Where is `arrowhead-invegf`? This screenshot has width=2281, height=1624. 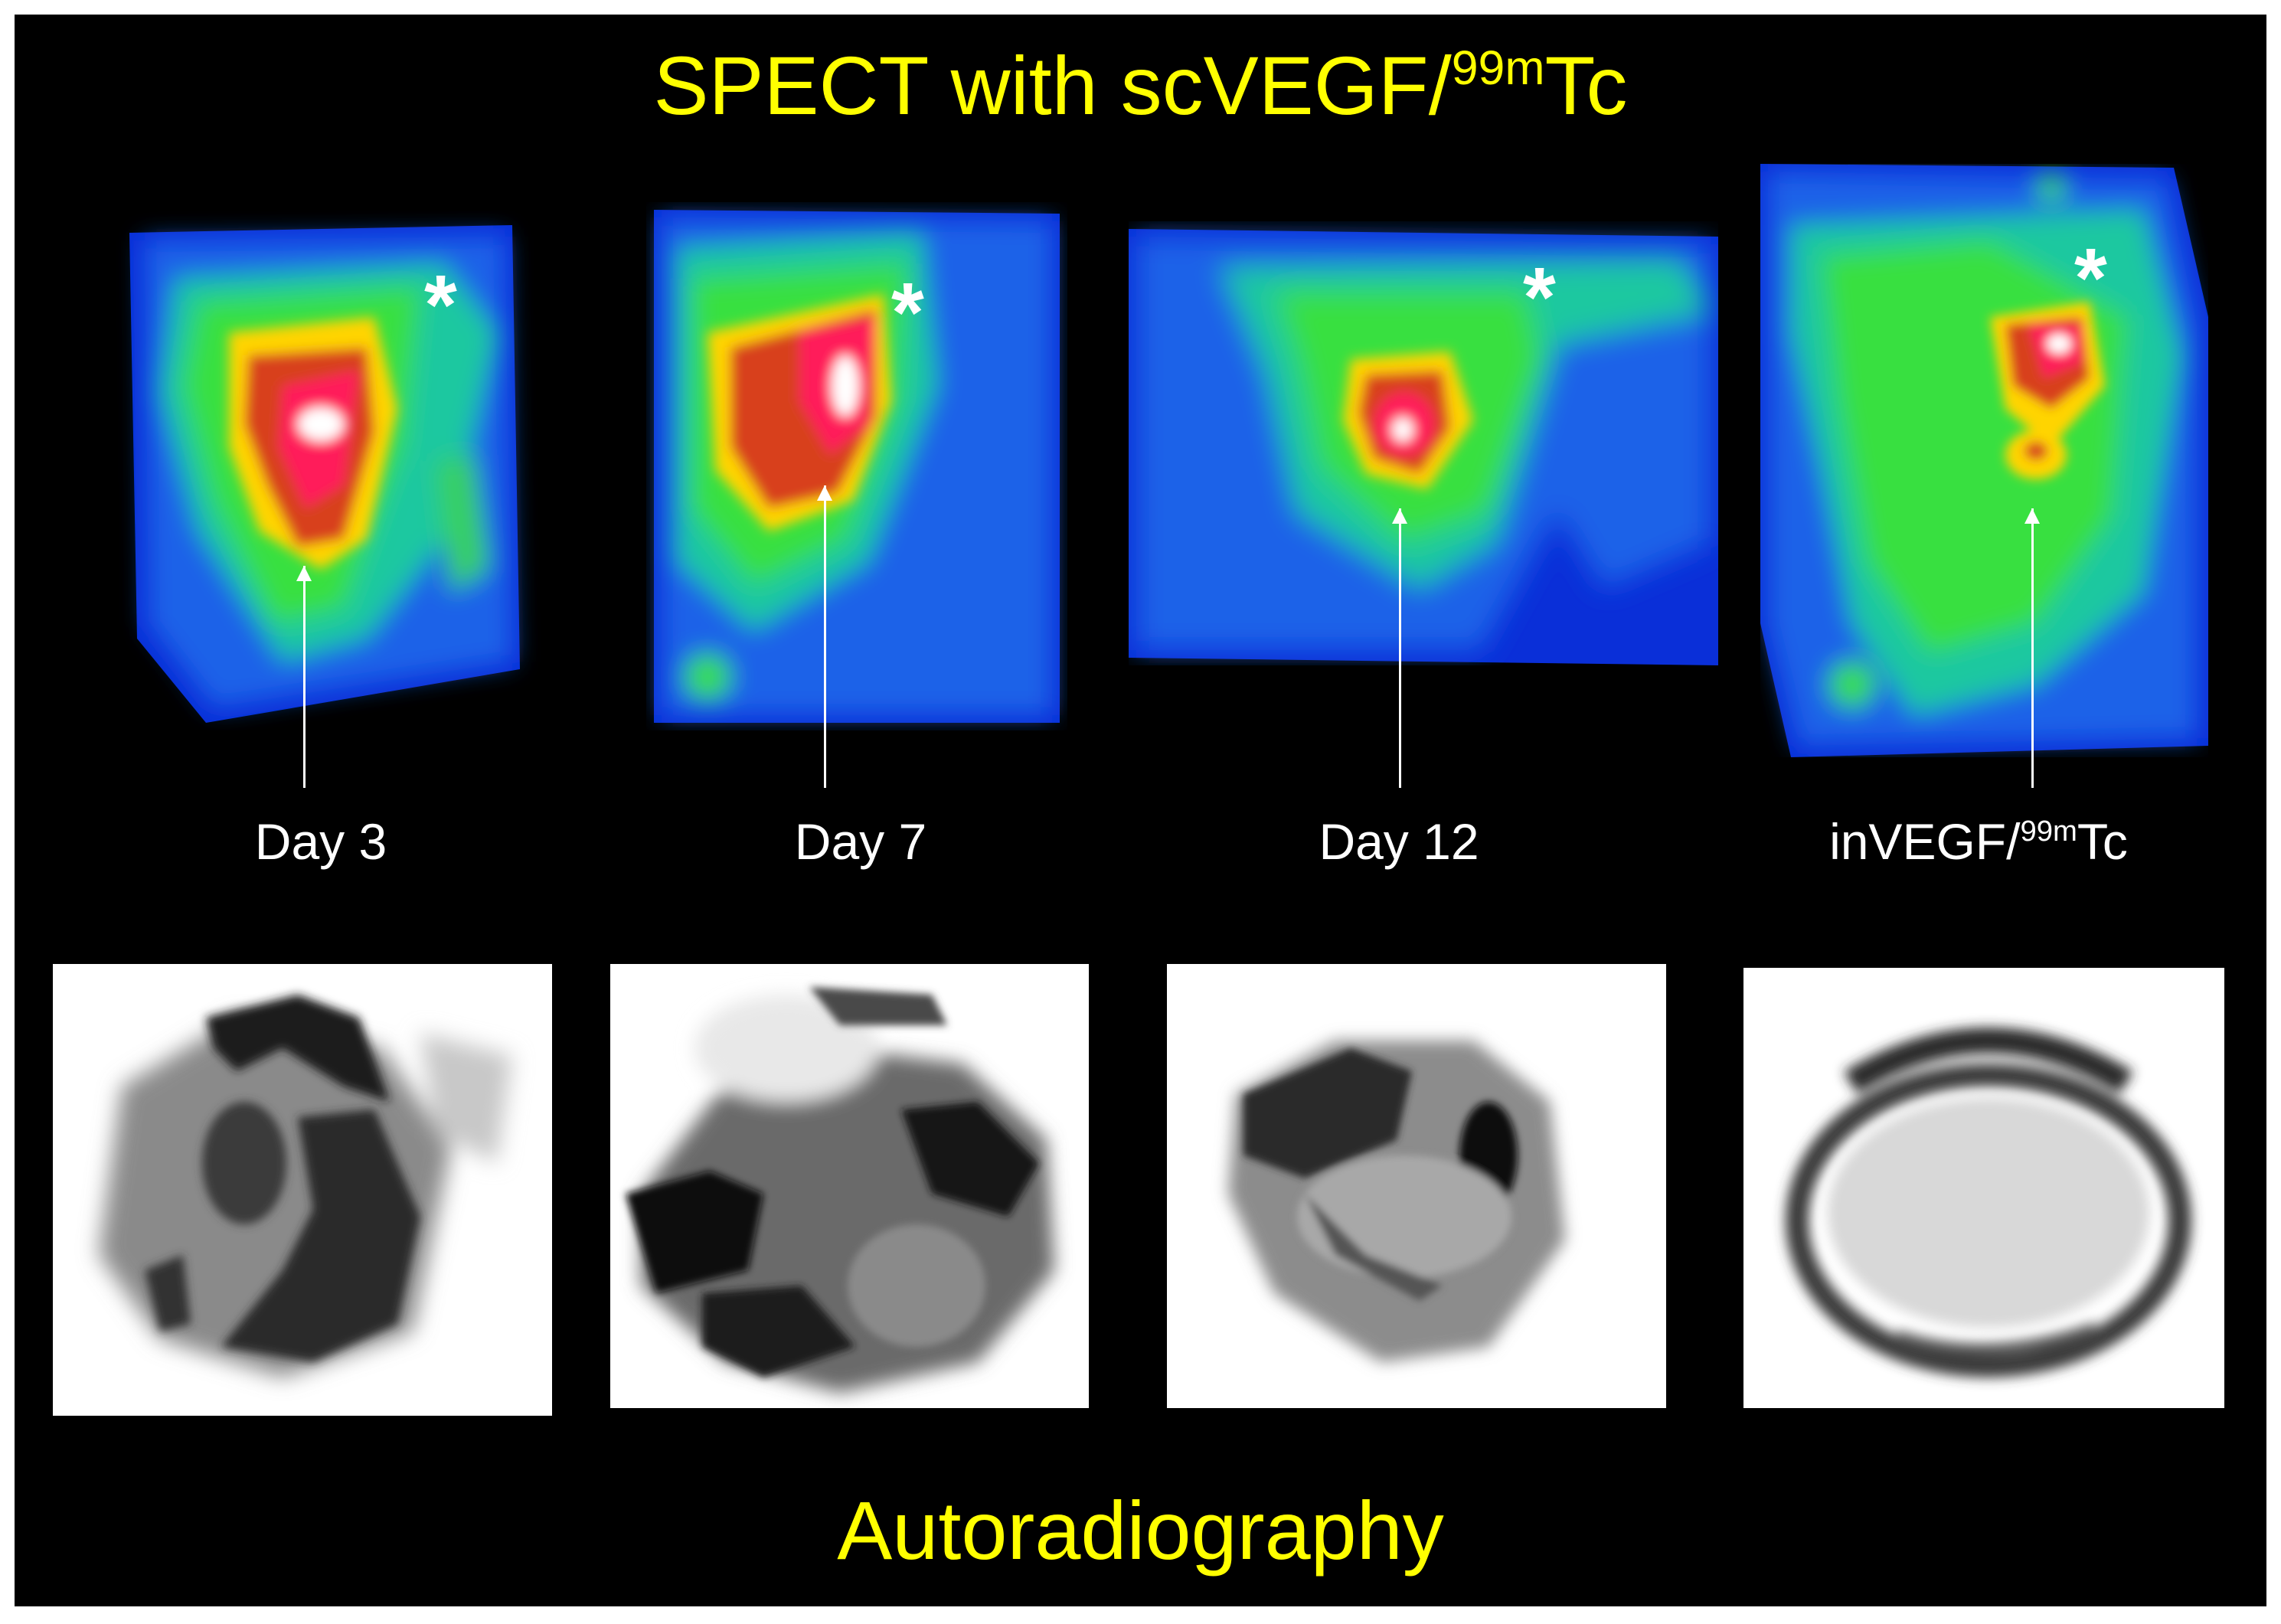 arrowhead-invegf is located at coordinates (2032, 516).